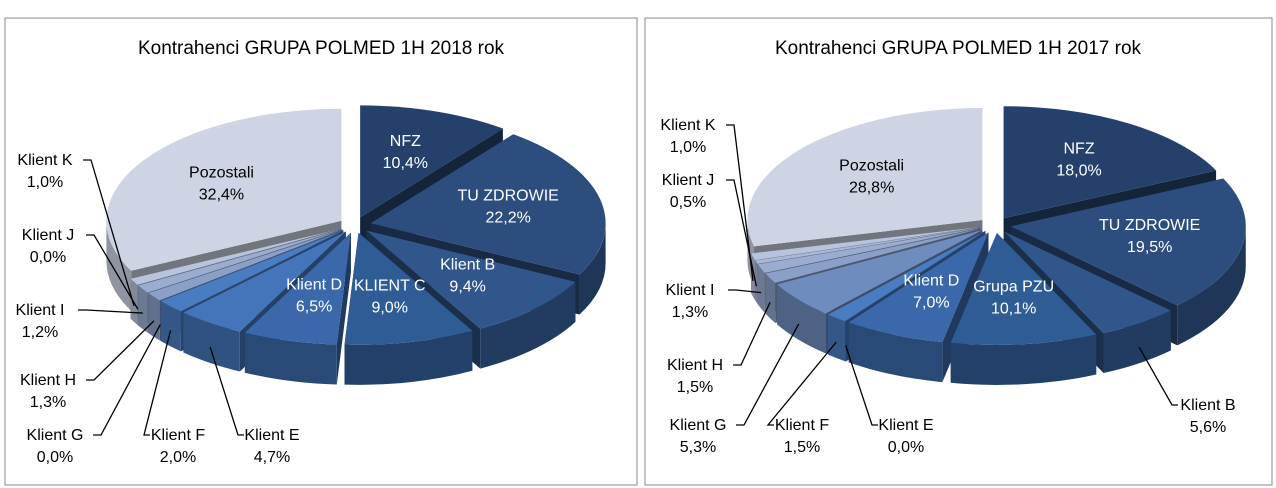 The width and height of the screenshot is (1276, 488). Describe the element at coordinates (48, 391) in the screenshot. I see `data-label: Klient H 1,3%` at that location.